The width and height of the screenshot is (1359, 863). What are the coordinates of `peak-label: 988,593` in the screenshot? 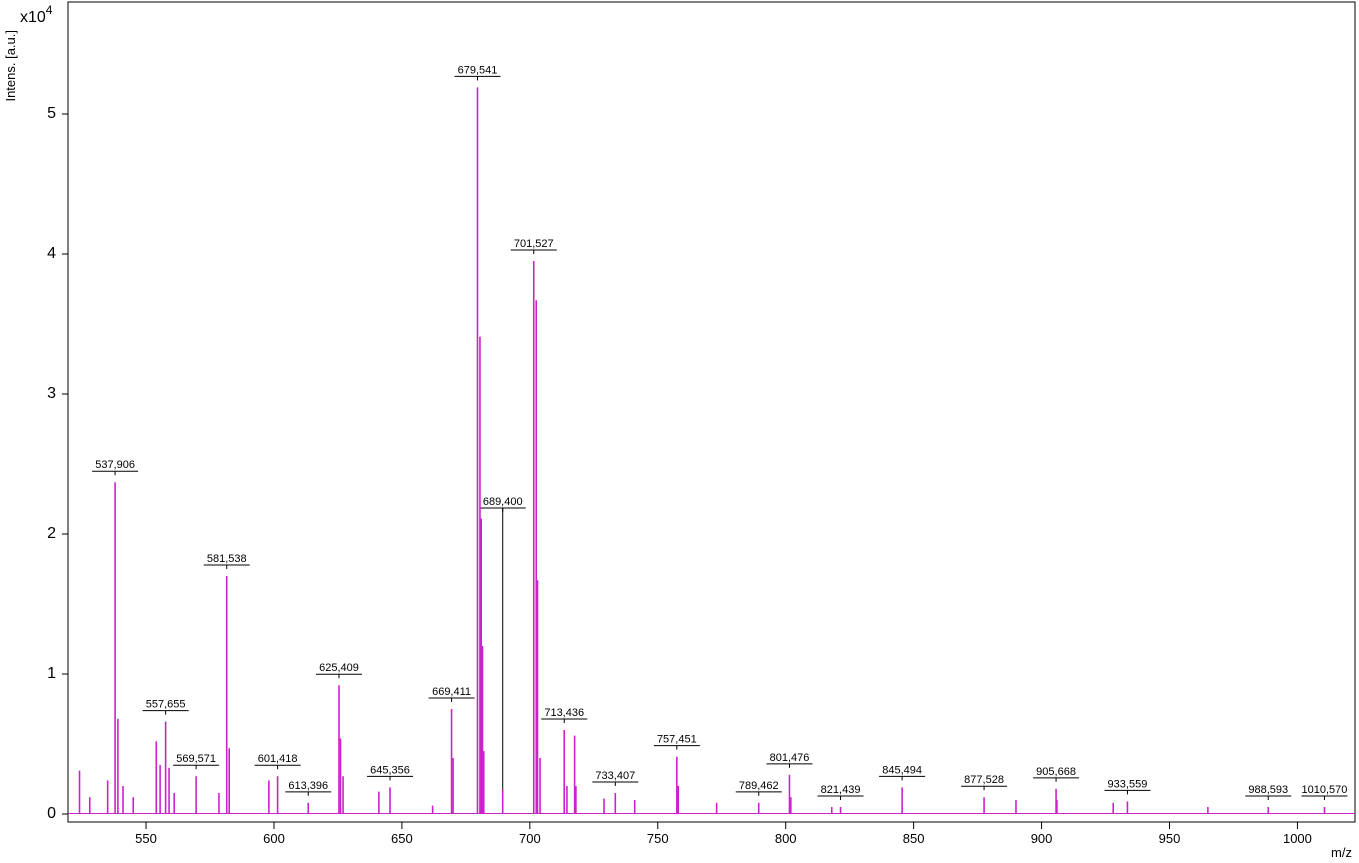 It's located at (1268, 790).